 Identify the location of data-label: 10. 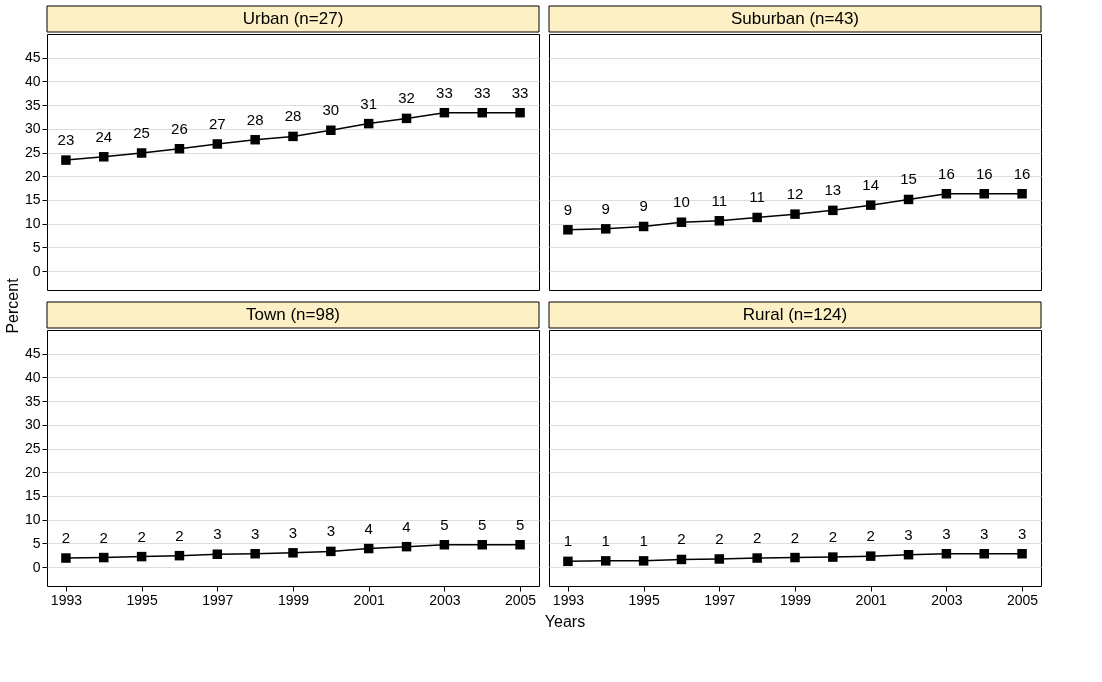
(681, 202).